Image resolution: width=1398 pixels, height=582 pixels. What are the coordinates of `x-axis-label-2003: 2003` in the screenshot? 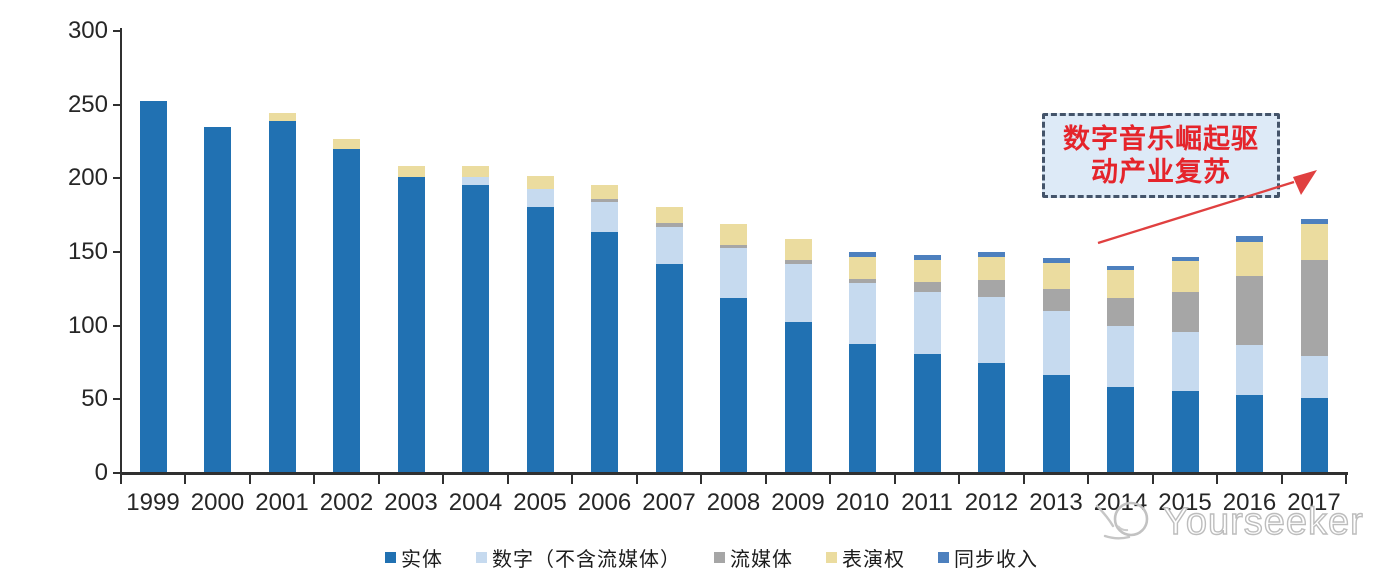 It's located at (411, 502).